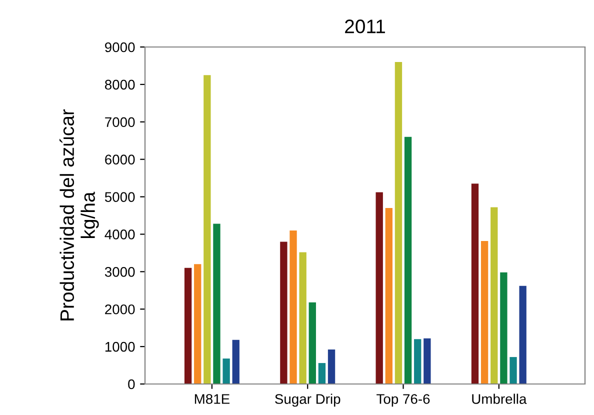  What do you see at coordinates (365, 27) in the screenshot?
I see `chart-title: 2011` at bounding box center [365, 27].